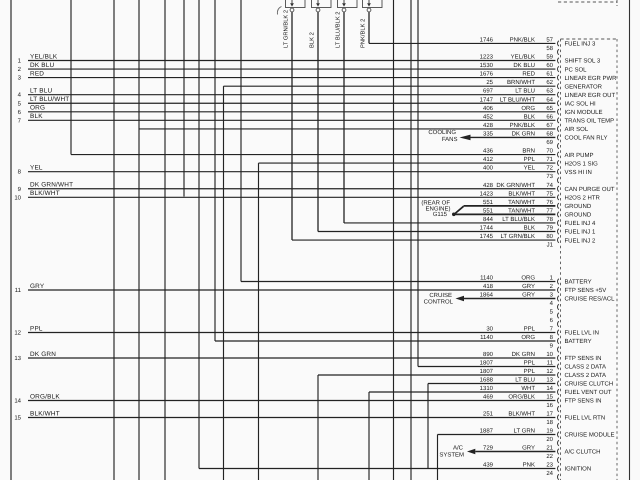  Describe the element at coordinates (20, 172) in the screenshot. I see `svg-text: 8` at that location.